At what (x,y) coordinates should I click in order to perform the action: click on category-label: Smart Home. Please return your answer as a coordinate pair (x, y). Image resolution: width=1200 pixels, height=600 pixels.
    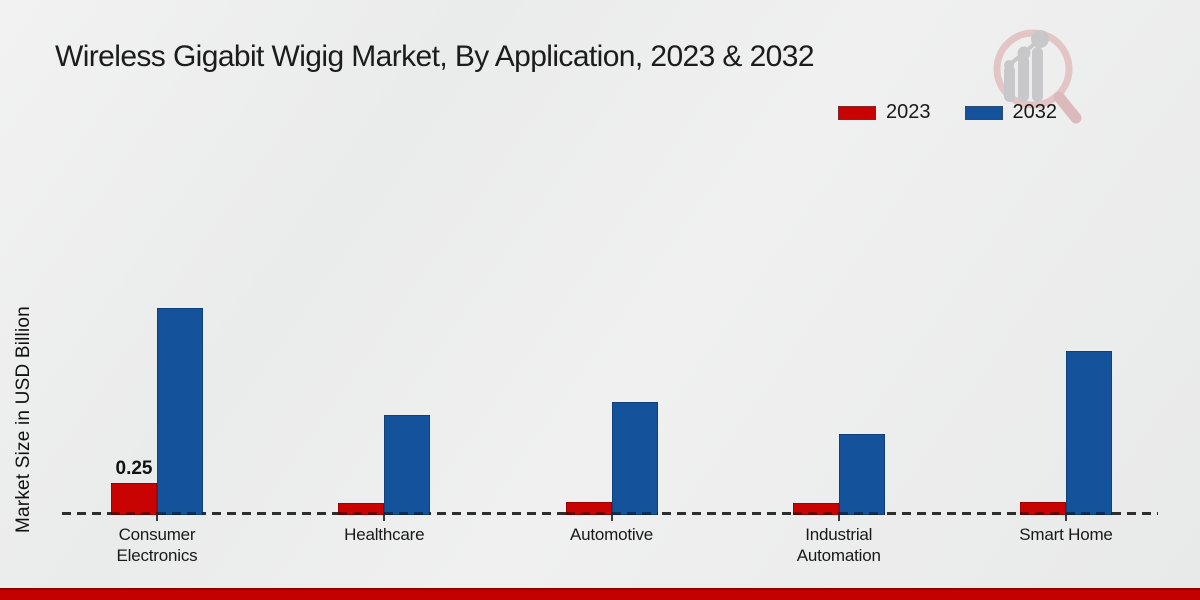
    Looking at the image, I should click on (1066, 534).